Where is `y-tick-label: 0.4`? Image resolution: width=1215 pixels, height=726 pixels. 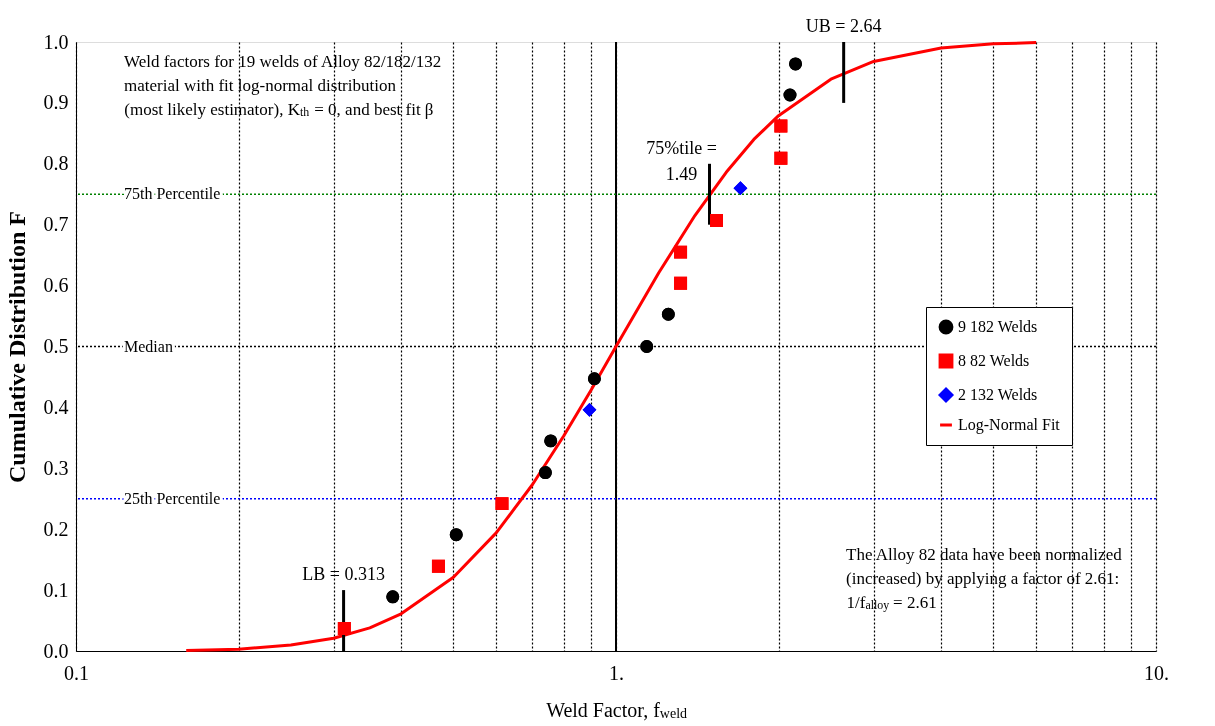 y-tick-label: 0.4 is located at coordinates (56, 406).